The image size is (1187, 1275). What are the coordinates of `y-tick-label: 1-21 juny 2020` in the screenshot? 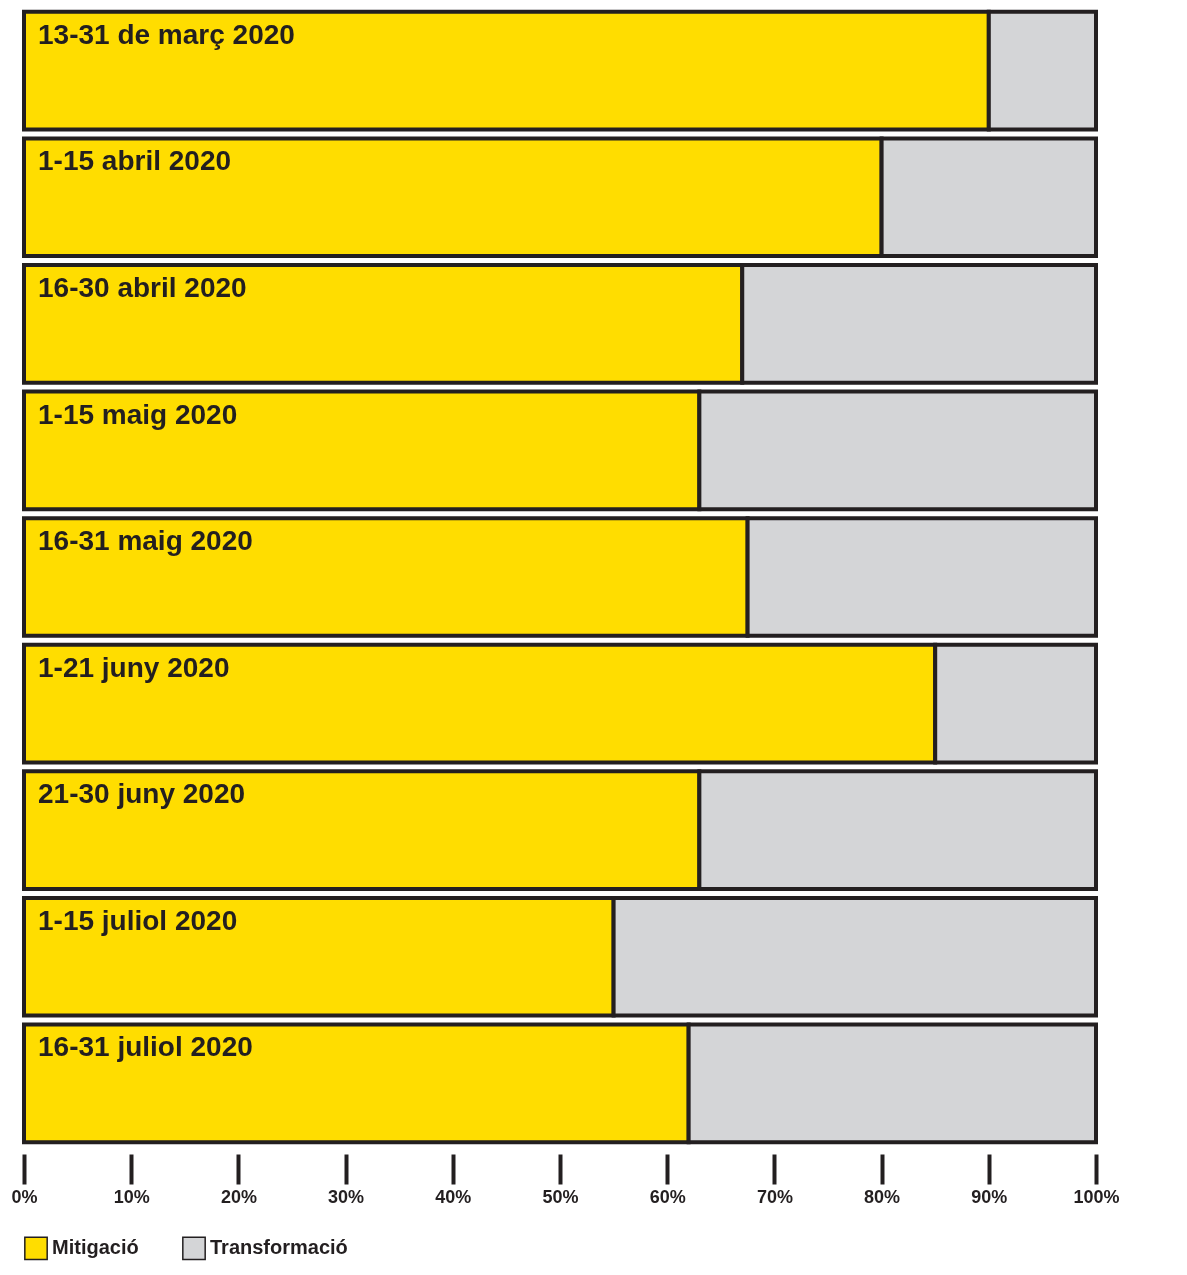 It's located at (134, 667).